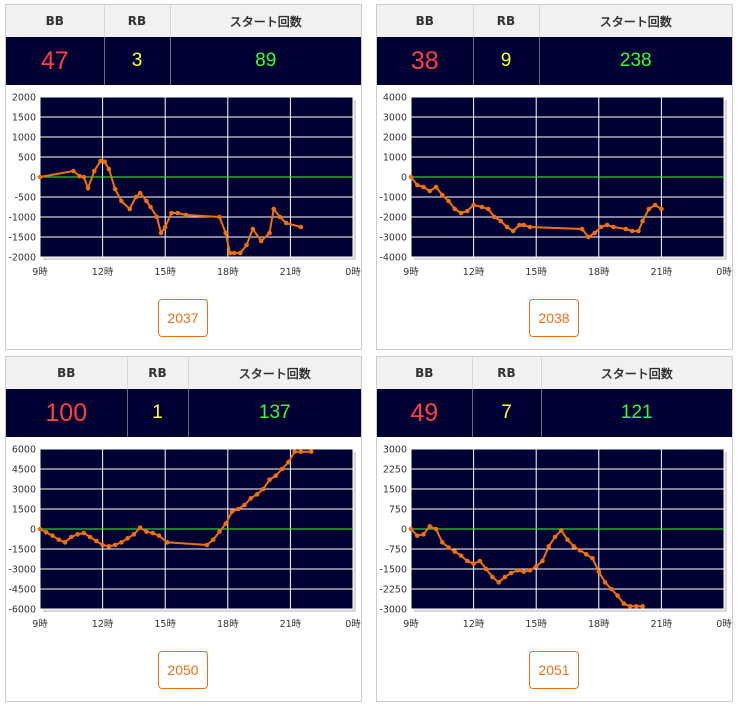 The image size is (740, 706). I want to click on start-count: 121, so click(636, 413).